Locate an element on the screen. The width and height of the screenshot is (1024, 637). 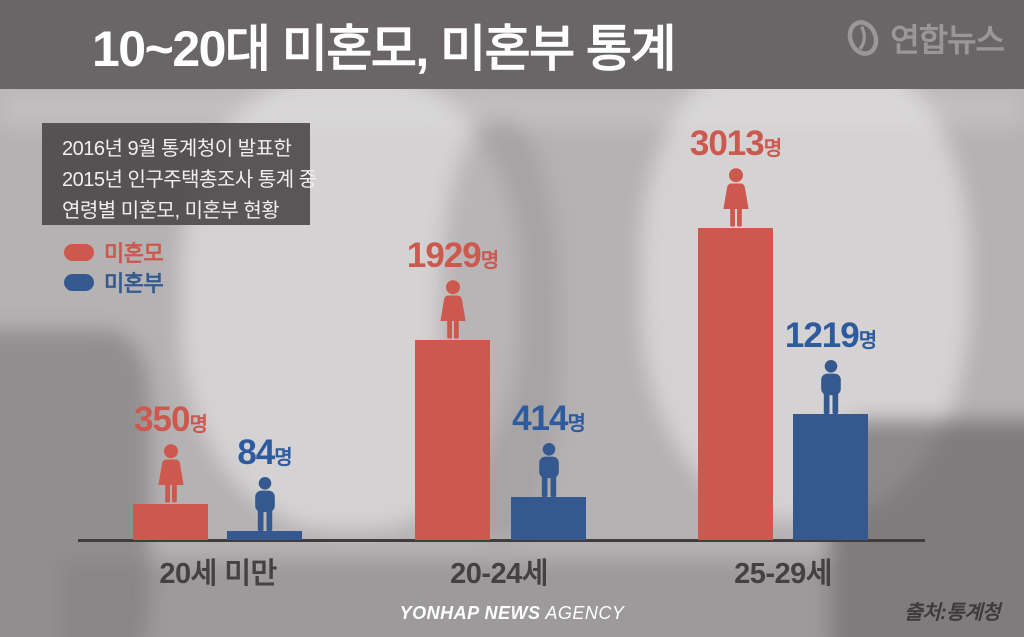
agency-credit-bold: YONHAP NEWS is located at coordinates (470, 613).